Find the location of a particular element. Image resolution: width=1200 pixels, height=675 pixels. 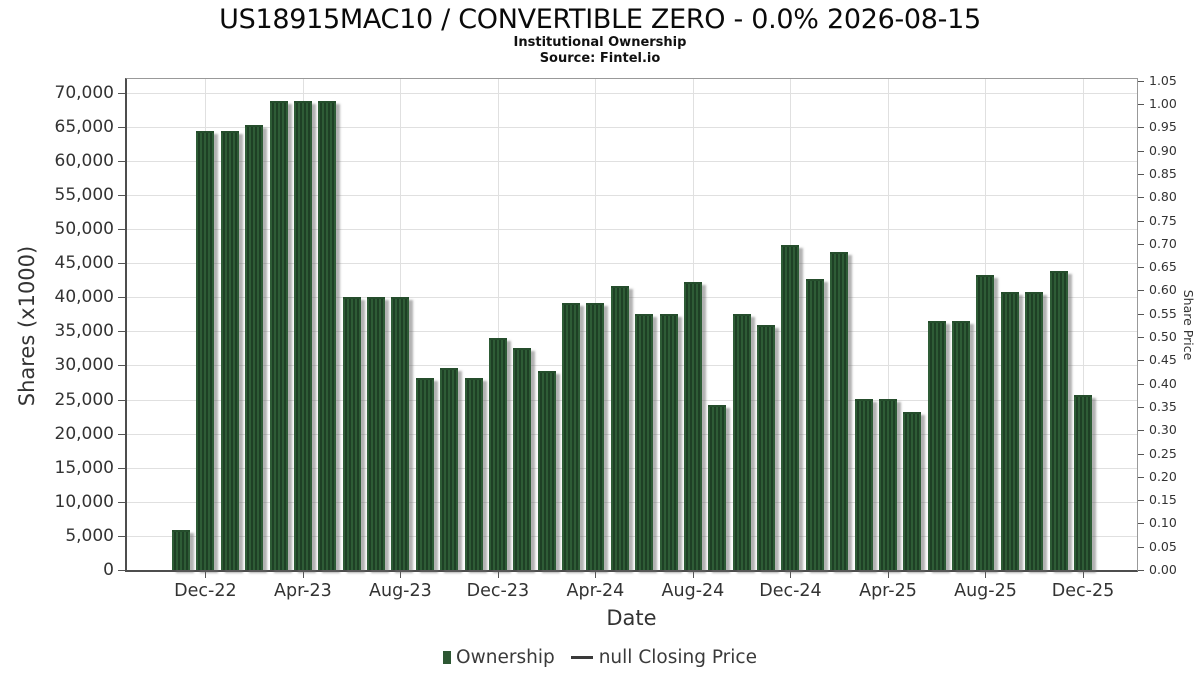

y-tick-label-right: 0.15 is located at coordinates (1163, 500).